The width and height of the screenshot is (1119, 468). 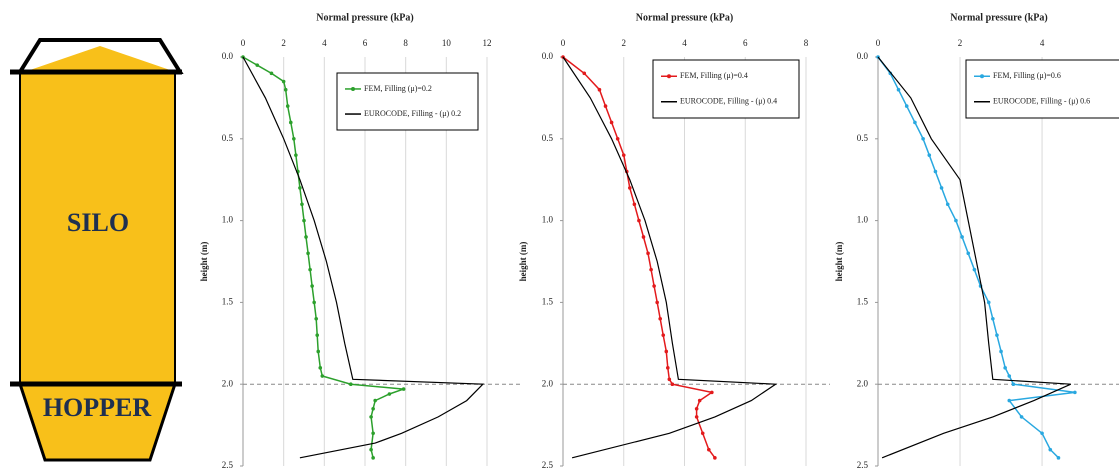 I want to click on legend-label: FEM, Filling (μ)=0.2, so click(x=398, y=88).